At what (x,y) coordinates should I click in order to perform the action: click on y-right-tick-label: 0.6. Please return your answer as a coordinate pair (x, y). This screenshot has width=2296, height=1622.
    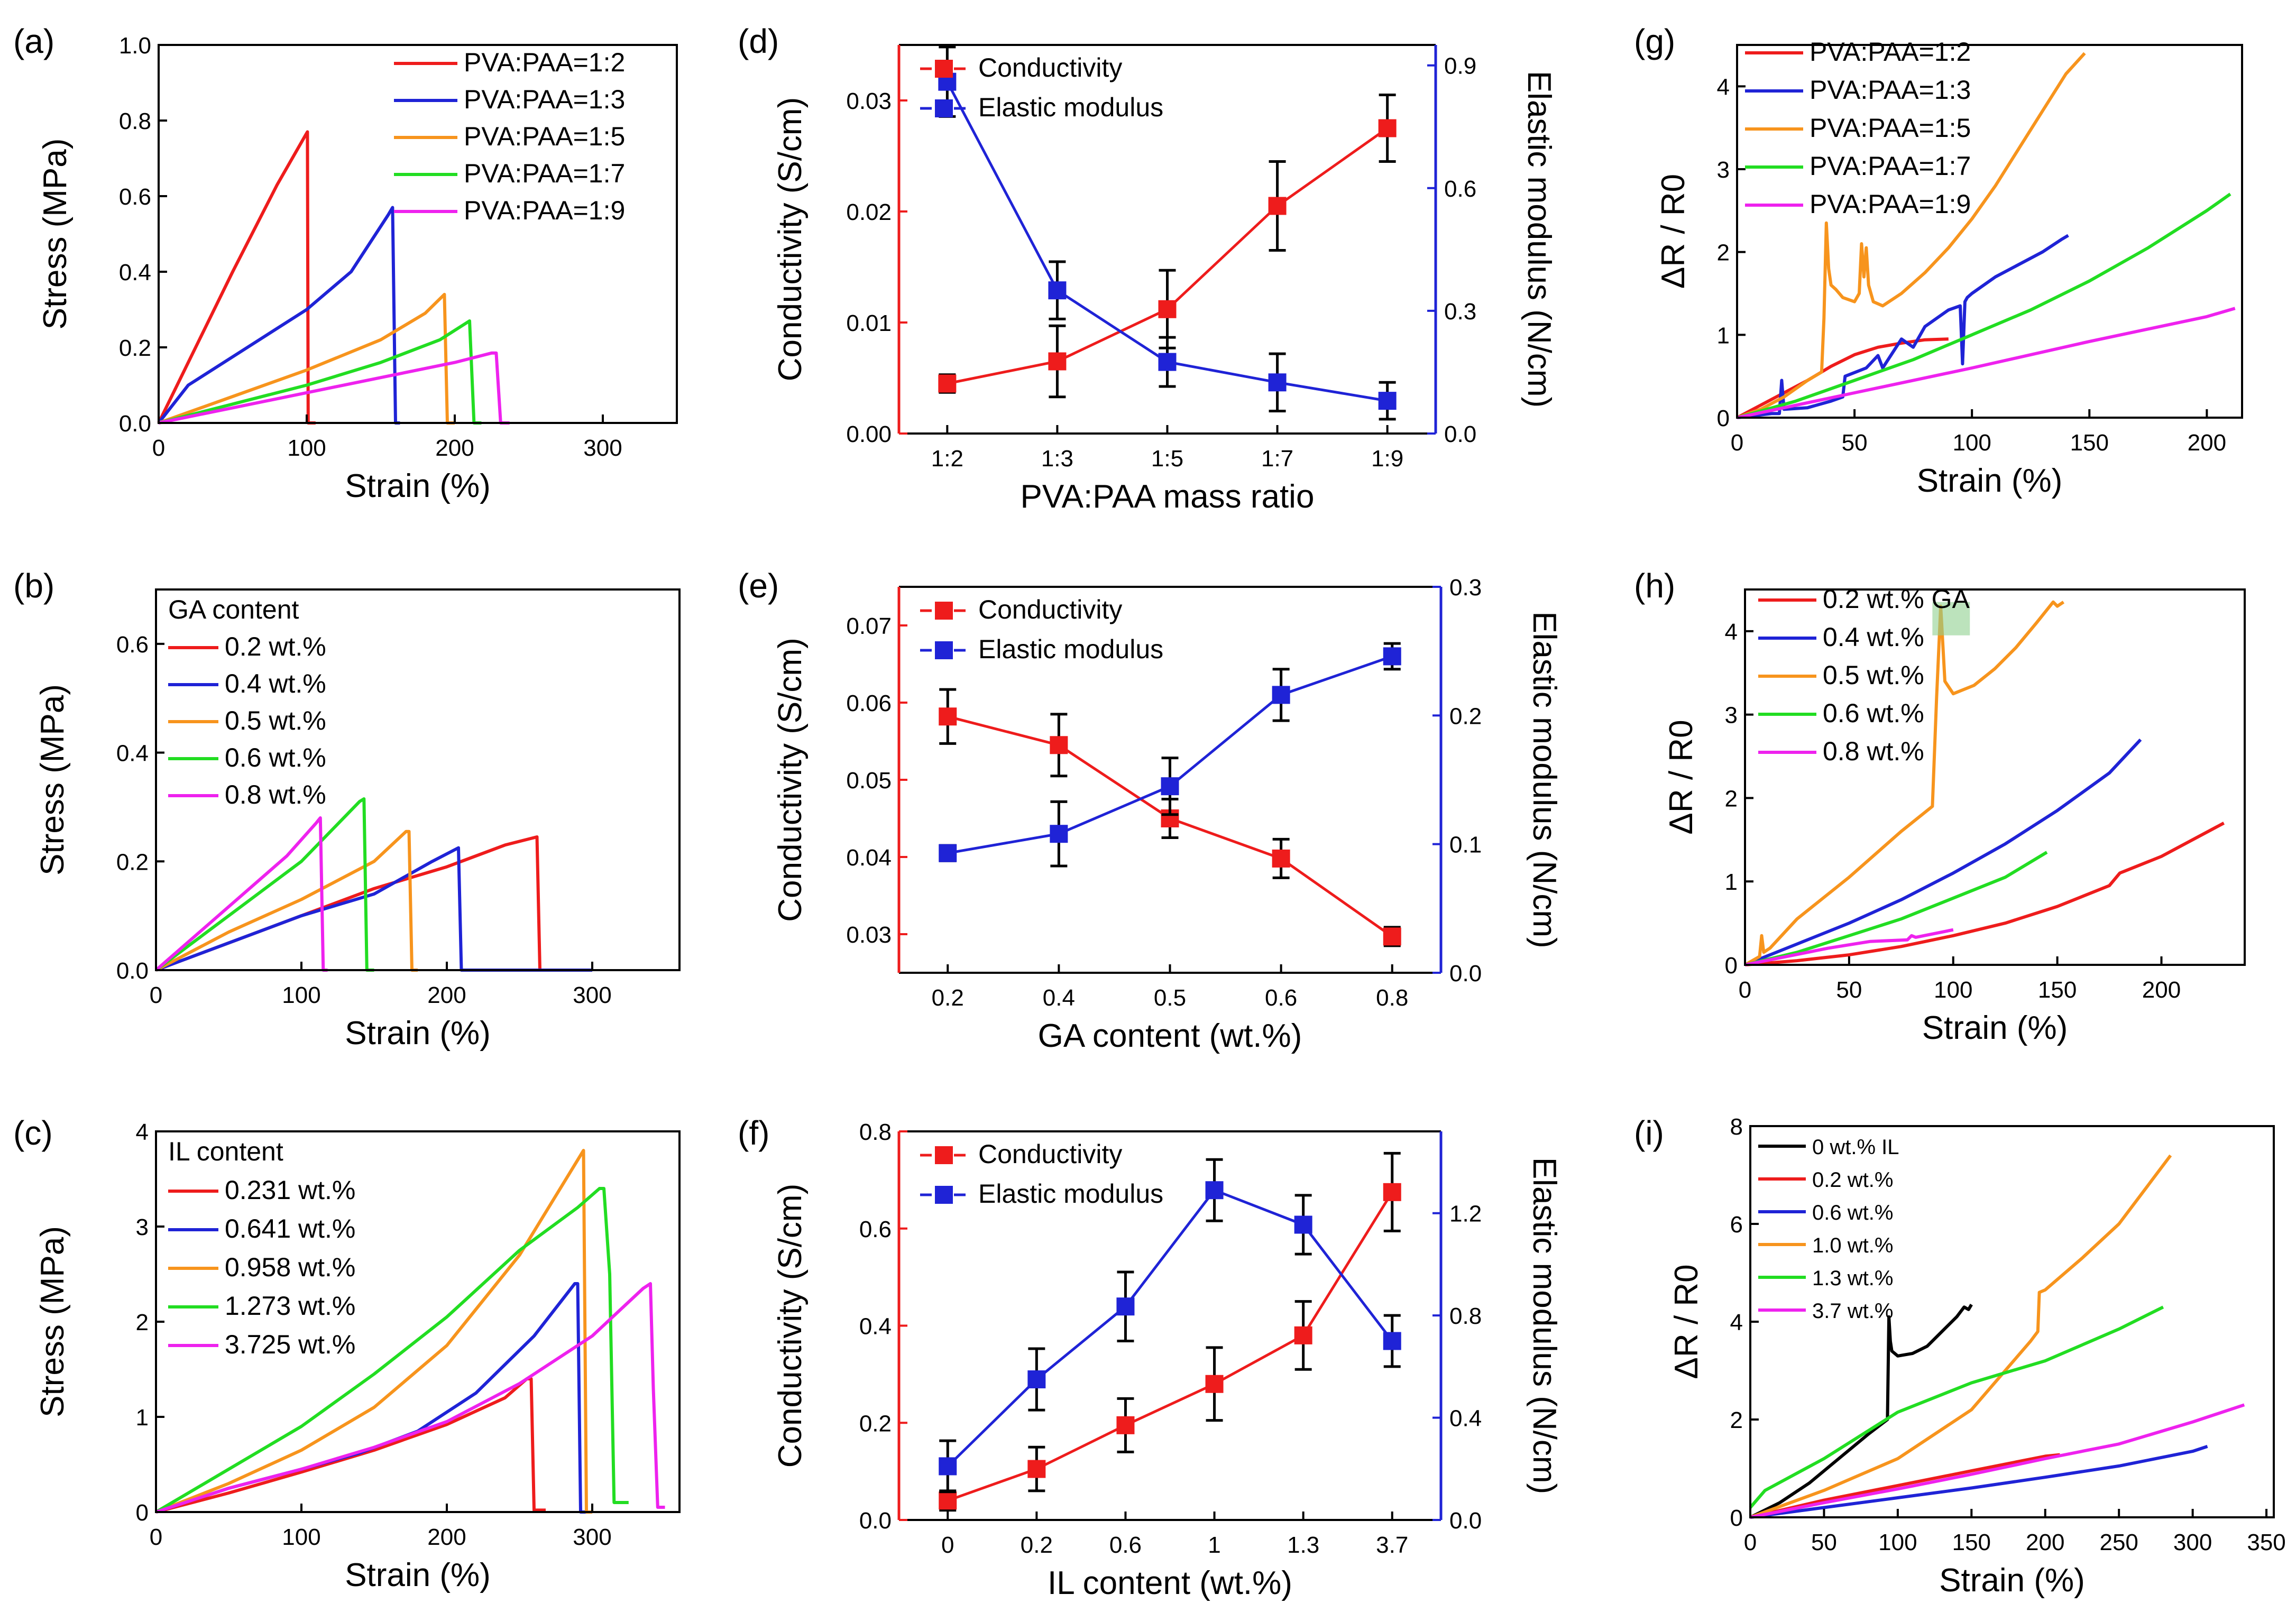
    Looking at the image, I should click on (1460, 189).